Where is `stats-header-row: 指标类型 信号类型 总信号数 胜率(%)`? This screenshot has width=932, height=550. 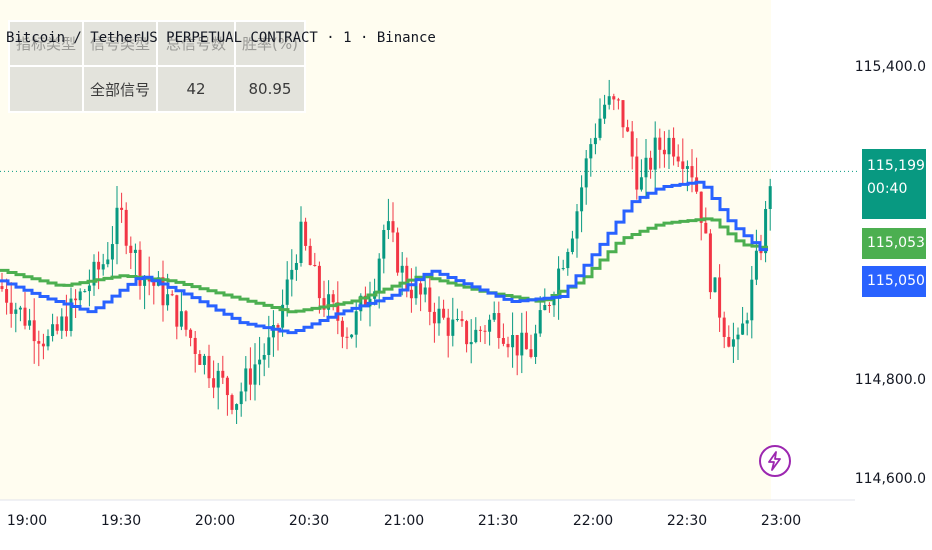 stats-header-row: 指标类型 信号类型 总信号数 胜率(%) is located at coordinates (157, 43).